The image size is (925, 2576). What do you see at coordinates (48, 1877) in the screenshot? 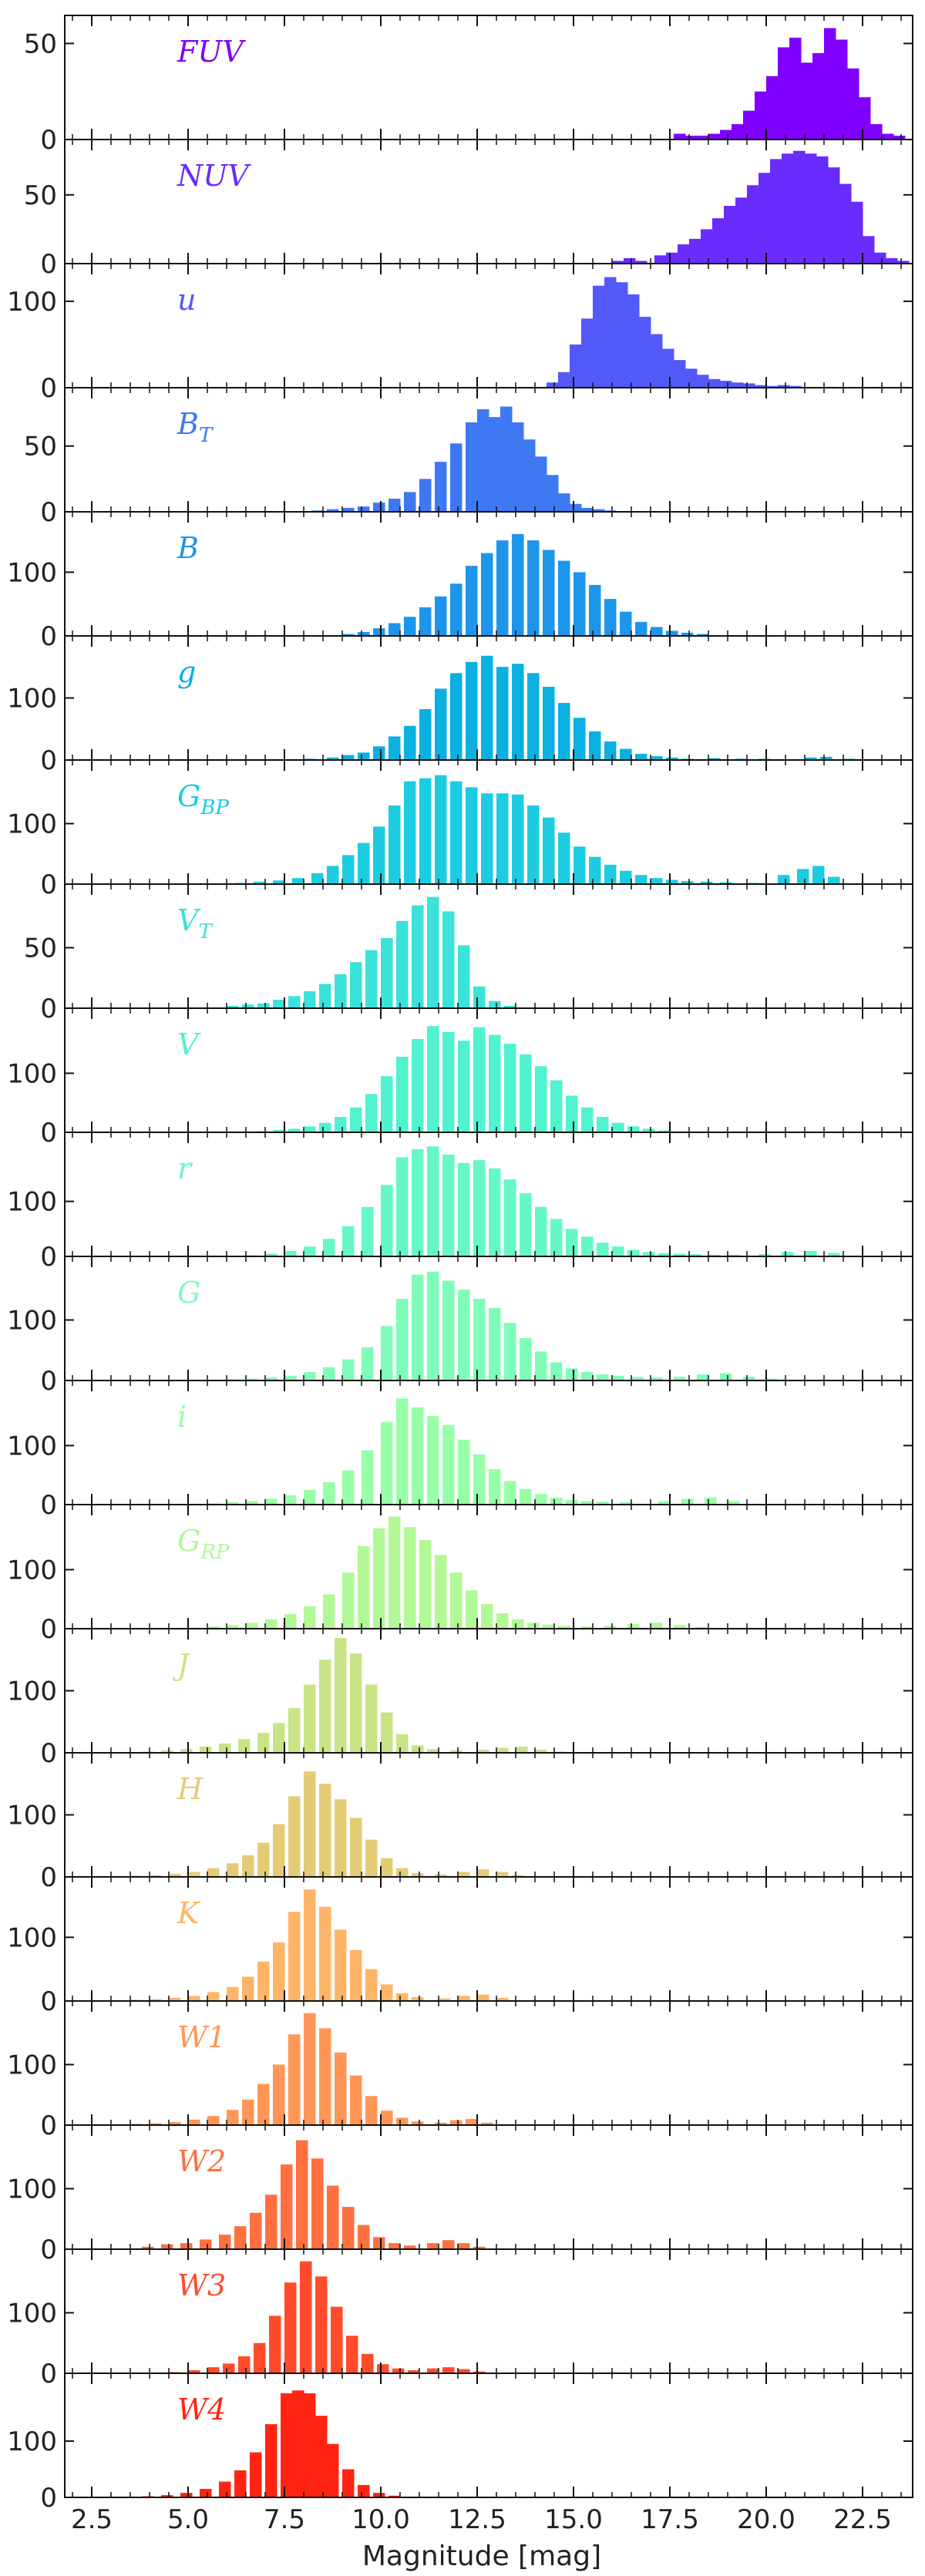
I see `y-tick-label: 0` at bounding box center [48, 1877].